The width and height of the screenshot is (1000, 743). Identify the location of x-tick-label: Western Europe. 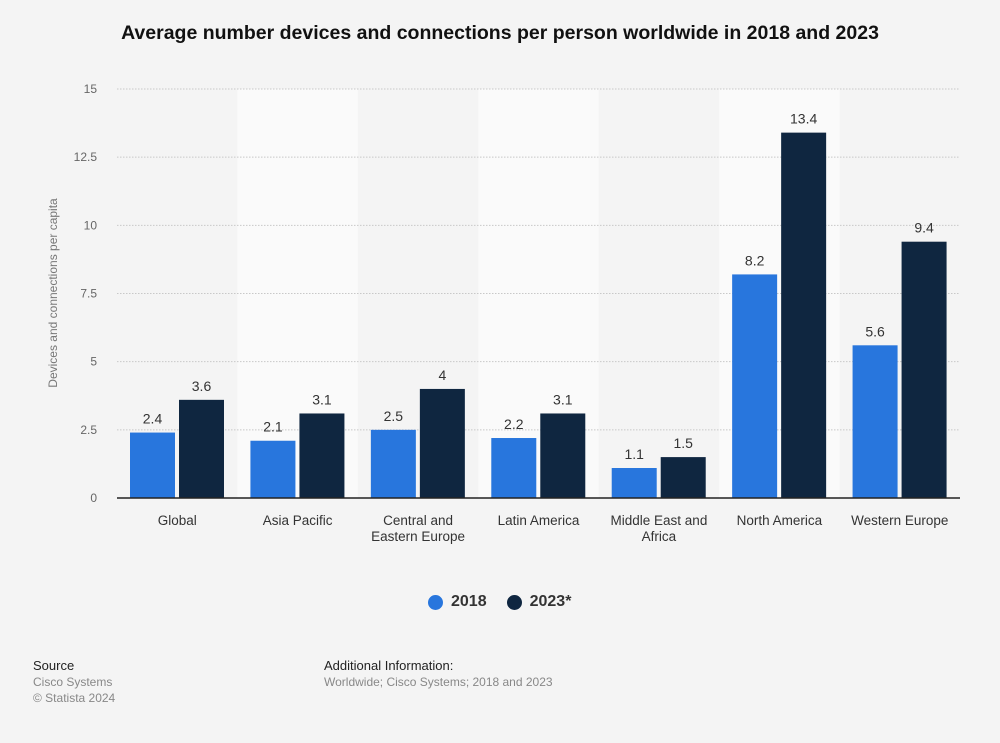
(899, 520).